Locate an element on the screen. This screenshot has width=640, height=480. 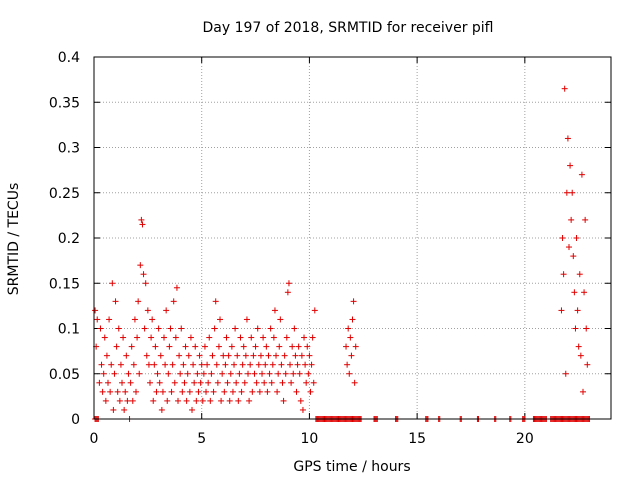
x-tick-label: 20 is located at coordinates (525, 439).